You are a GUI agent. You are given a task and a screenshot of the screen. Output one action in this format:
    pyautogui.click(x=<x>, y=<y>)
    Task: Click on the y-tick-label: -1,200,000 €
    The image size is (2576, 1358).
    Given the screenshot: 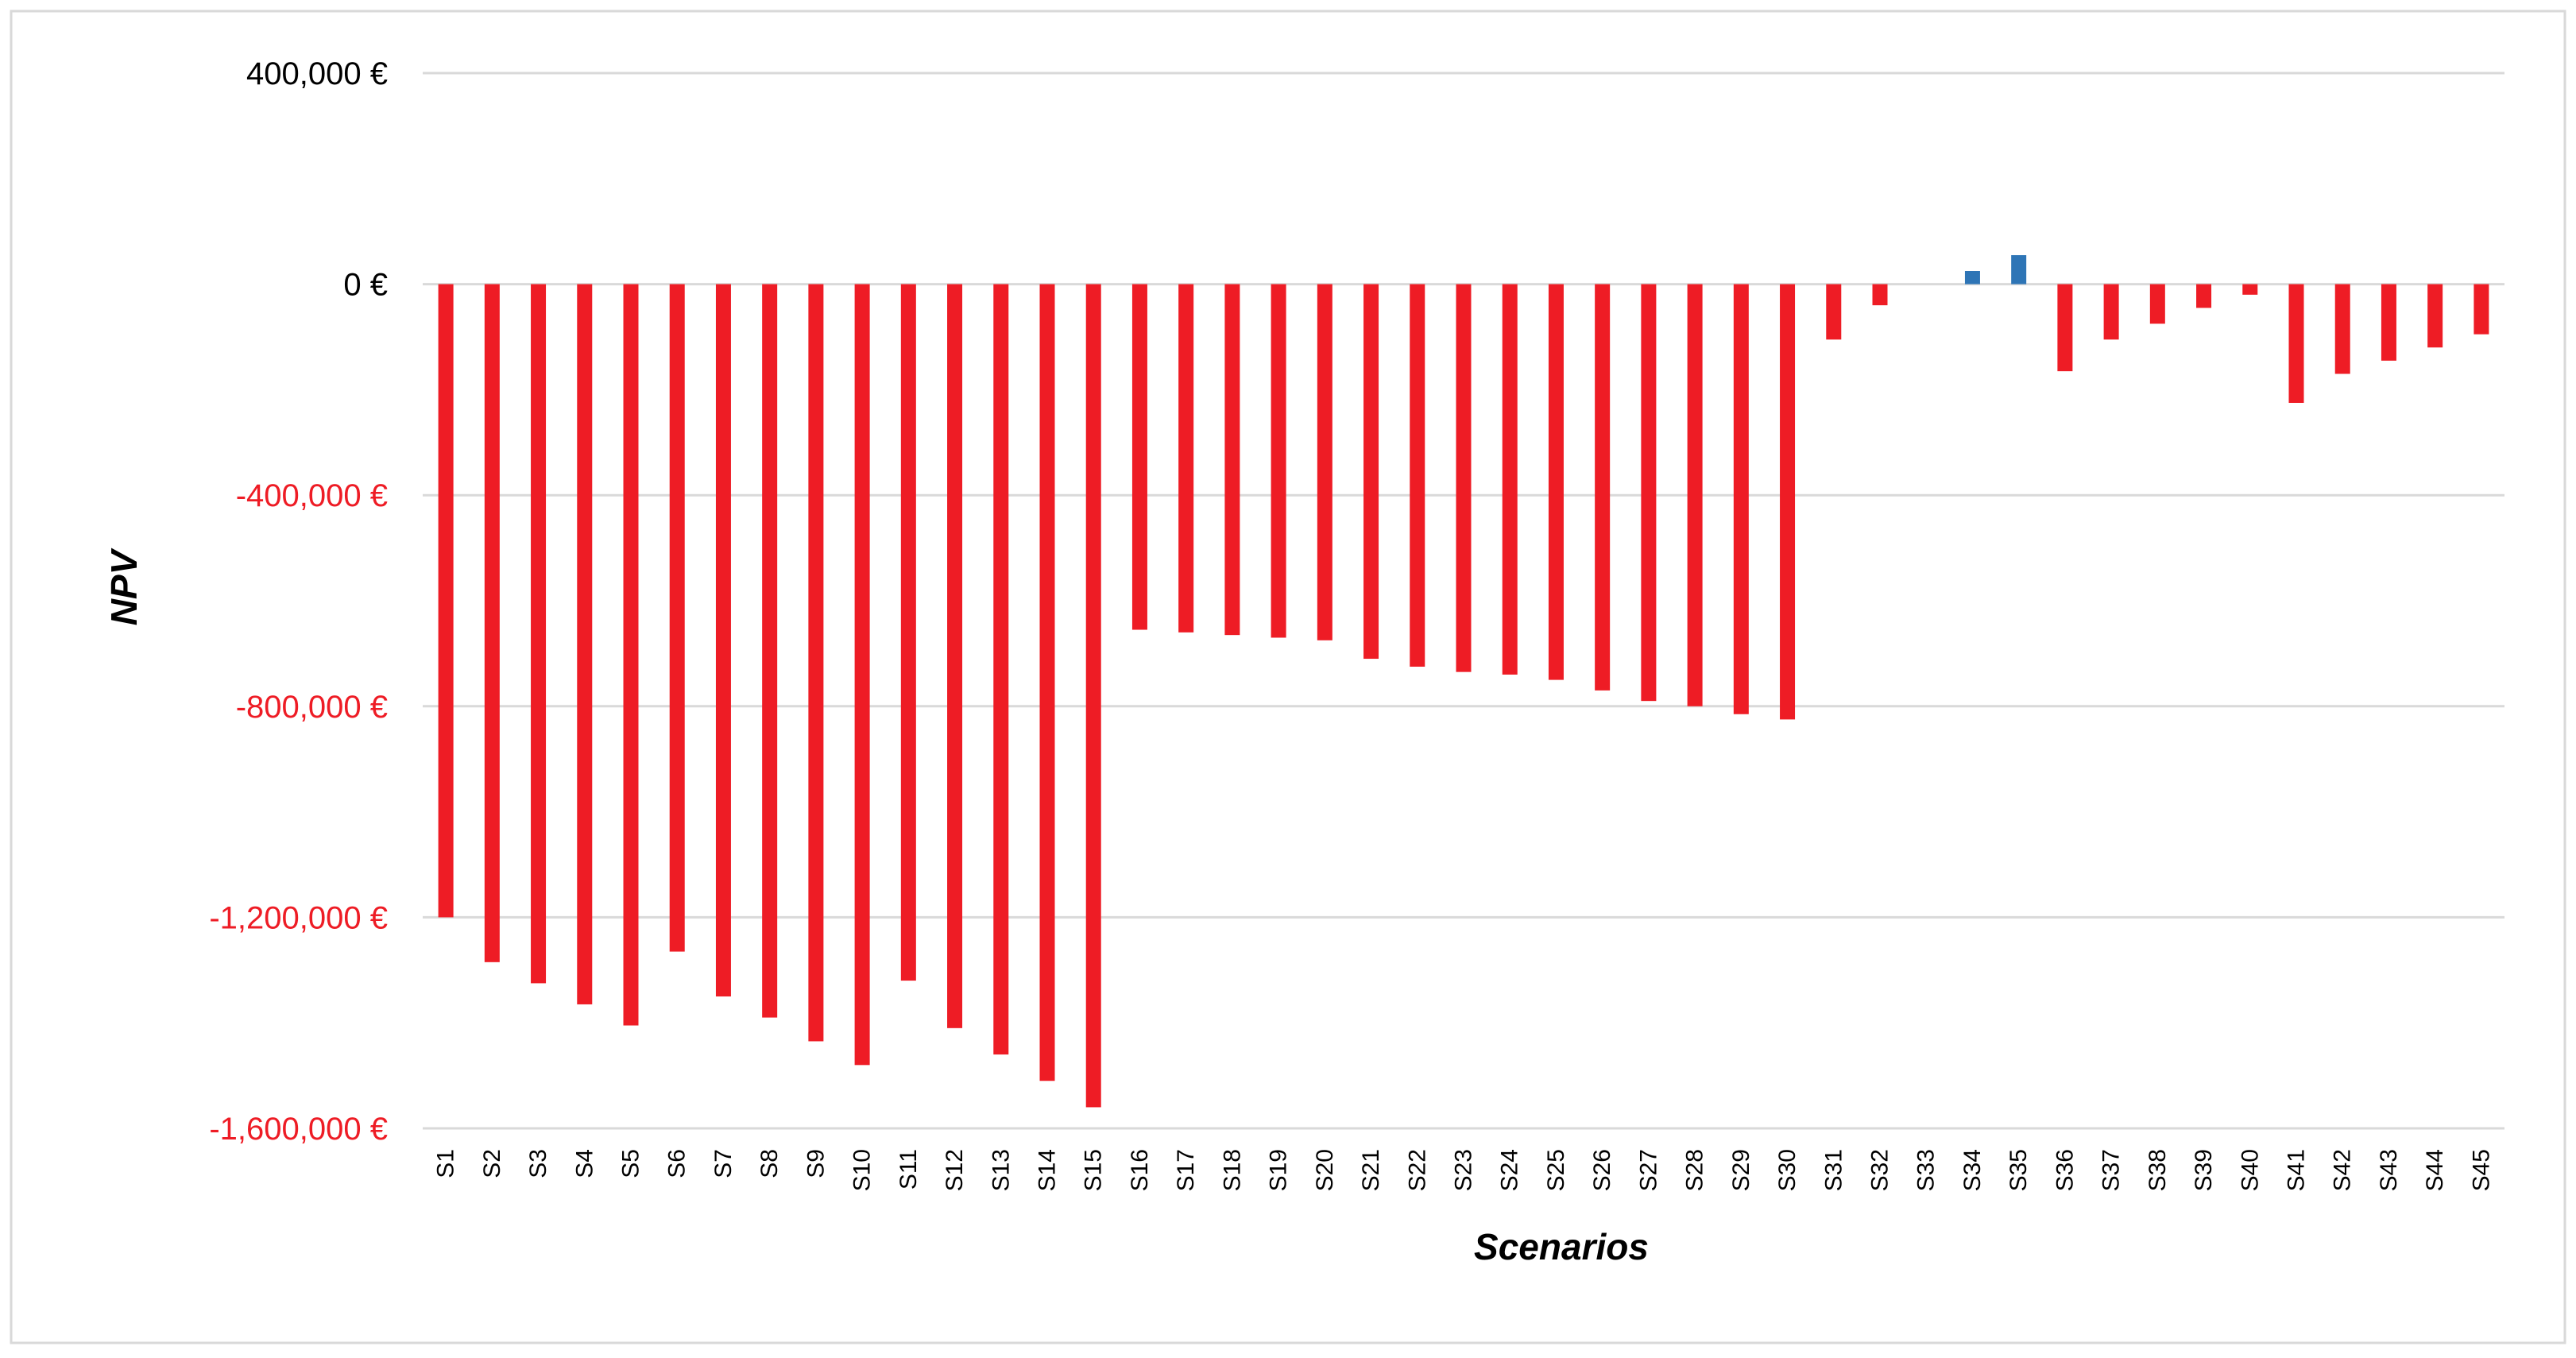 What is the action you would take?
    pyautogui.click(x=298, y=918)
    